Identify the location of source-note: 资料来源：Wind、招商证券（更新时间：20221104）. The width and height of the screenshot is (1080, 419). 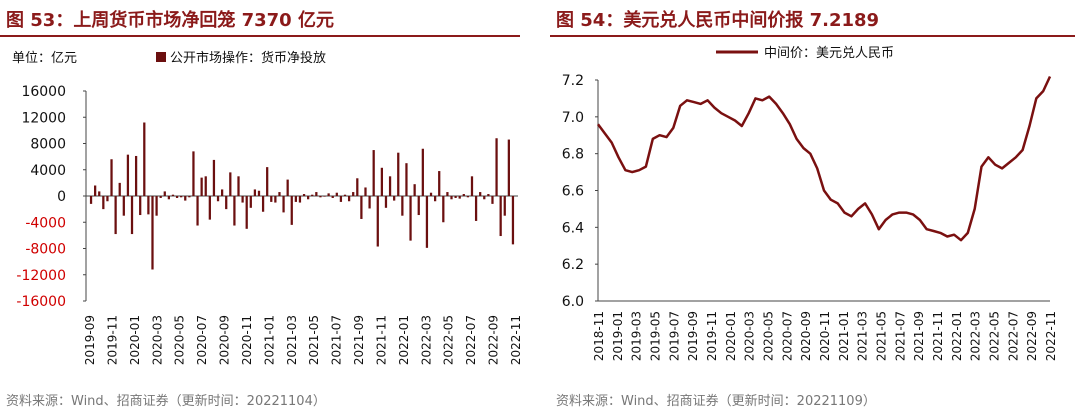
(166, 401).